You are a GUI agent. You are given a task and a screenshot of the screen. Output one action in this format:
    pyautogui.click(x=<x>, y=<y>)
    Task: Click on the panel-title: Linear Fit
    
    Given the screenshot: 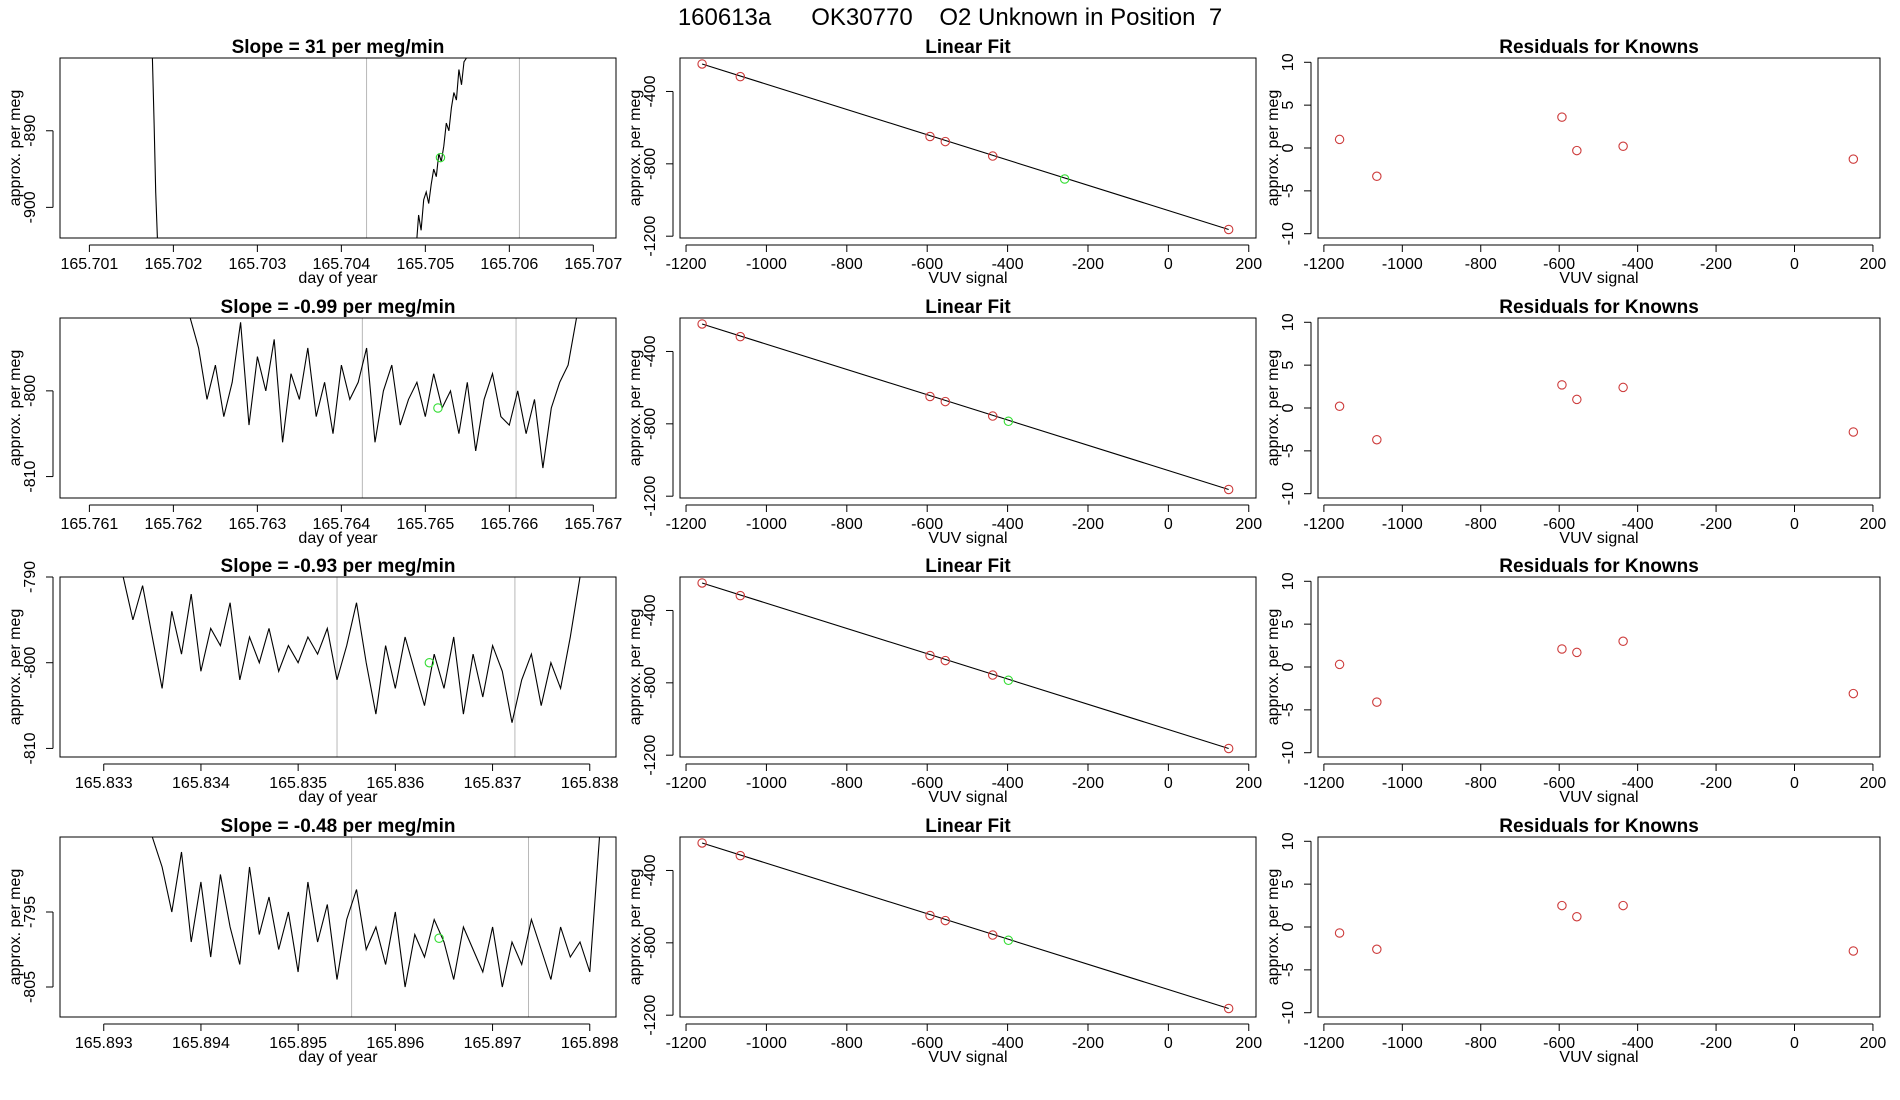 What is the action you would take?
    pyautogui.click(x=968, y=826)
    